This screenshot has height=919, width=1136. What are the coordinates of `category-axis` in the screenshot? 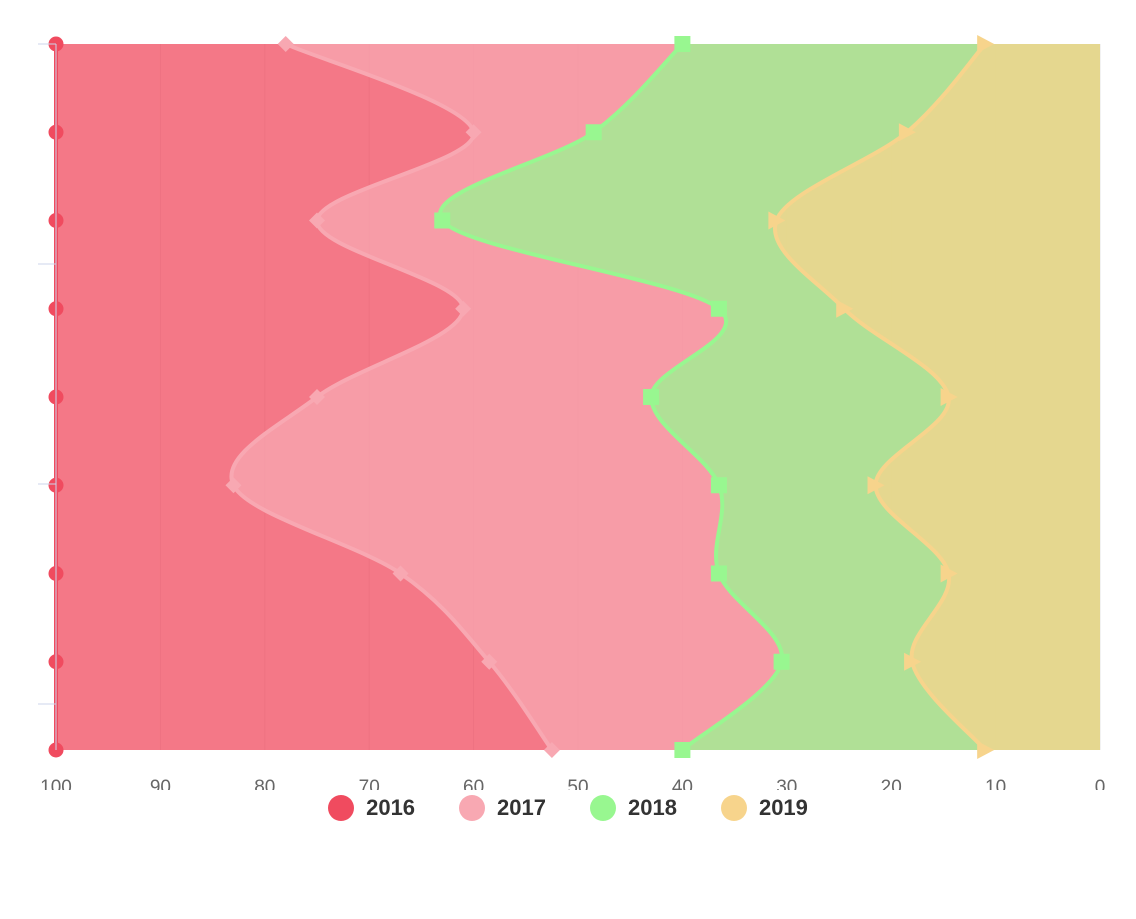 It's located at (47, 396).